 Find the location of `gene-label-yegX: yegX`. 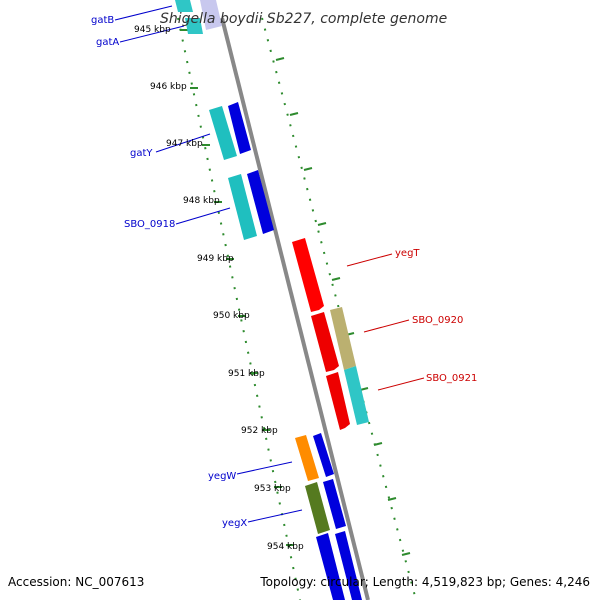

gene-label-yegX: yegX is located at coordinates (234, 523).